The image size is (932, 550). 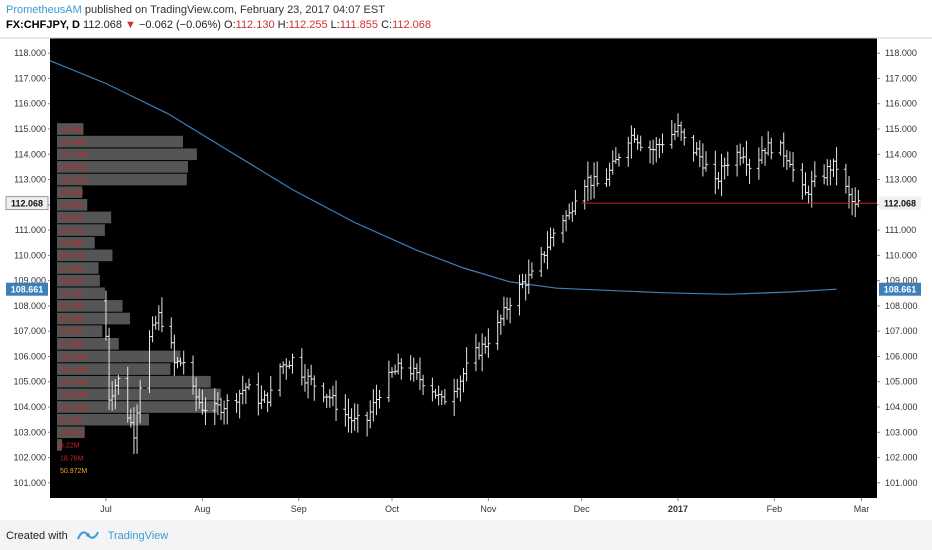 What do you see at coordinates (901, 356) in the screenshot?
I see `y-tick-label-right-5: 106.000` at bounding box center [901, 356].